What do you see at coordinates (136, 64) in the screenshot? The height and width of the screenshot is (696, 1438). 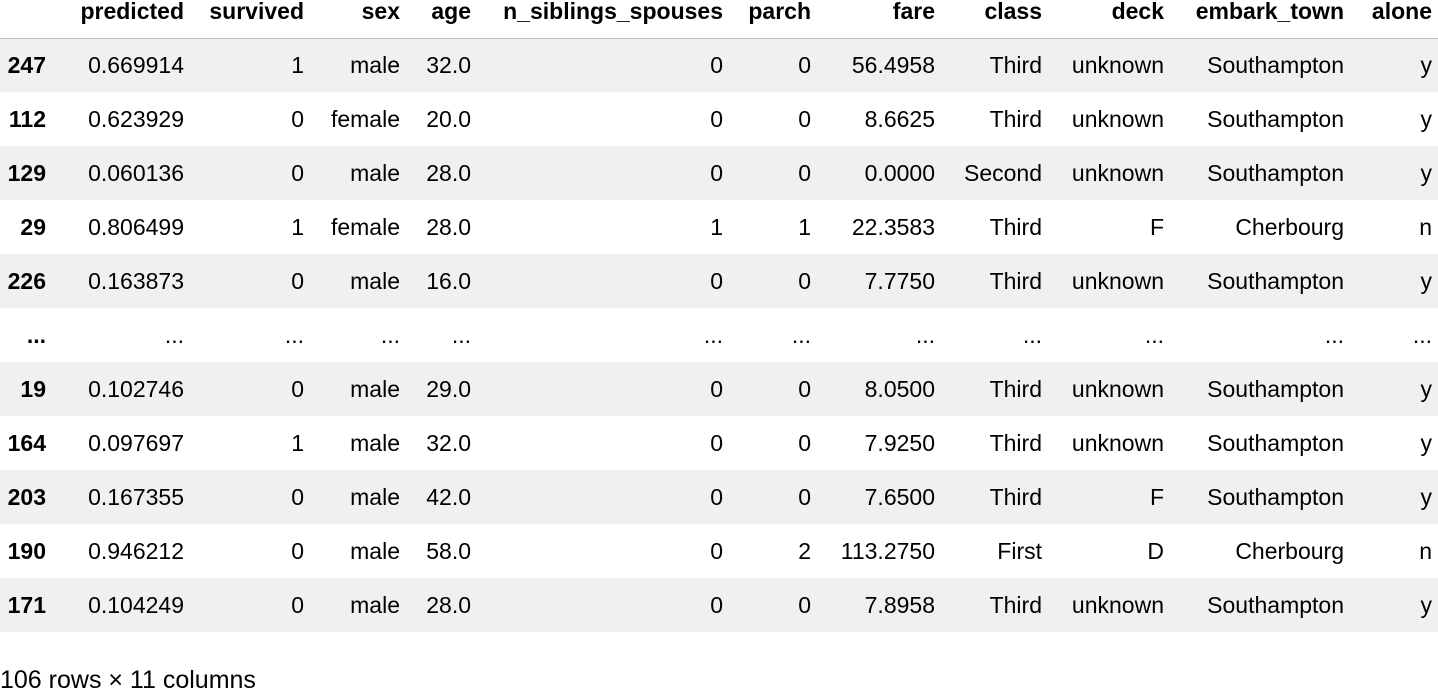 I see `table-cell: 0.669914` at bounding box center [136, 64].